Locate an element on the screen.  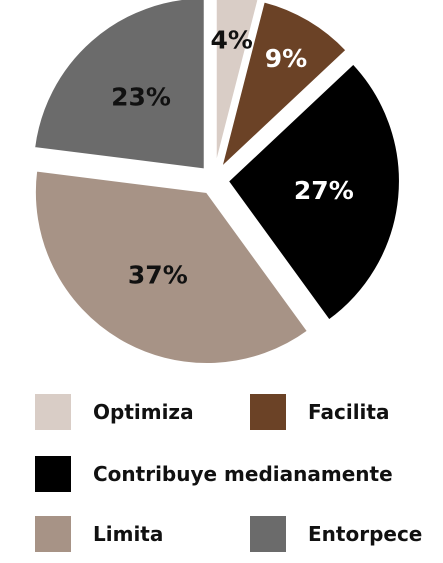
legend-swatch-contribuye-medianamente is located at coordinates (53, 474).